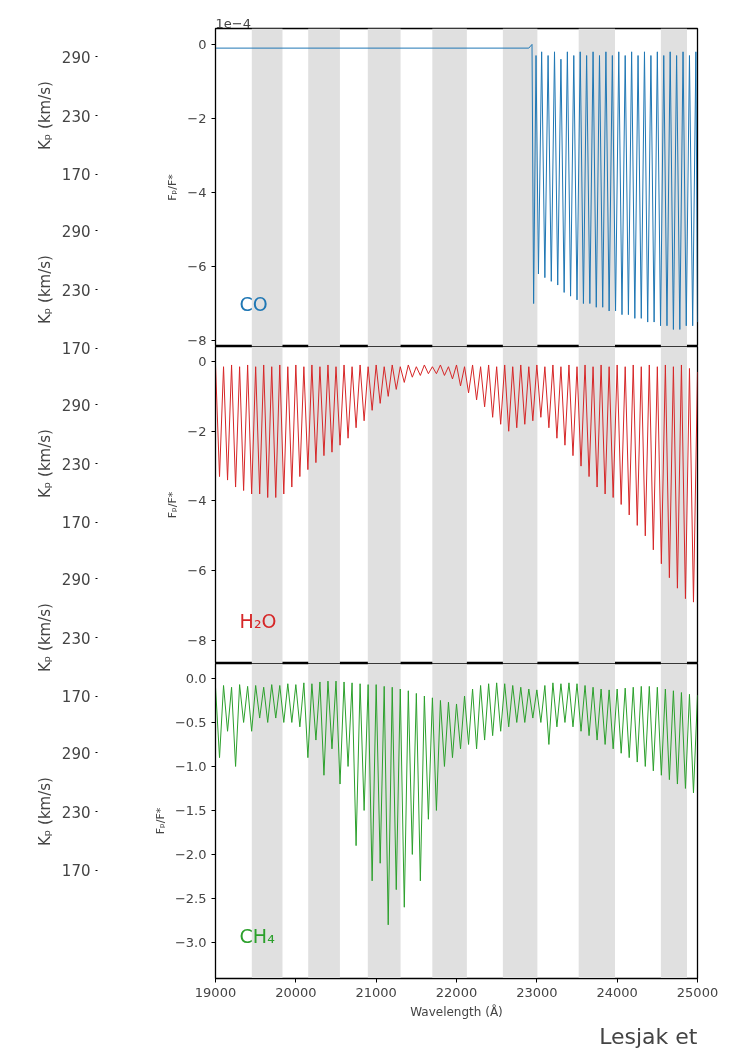  Describe the element at coordinates (190, 722) in the screenshot. I see `y-tick-label: −0.5` at that location.